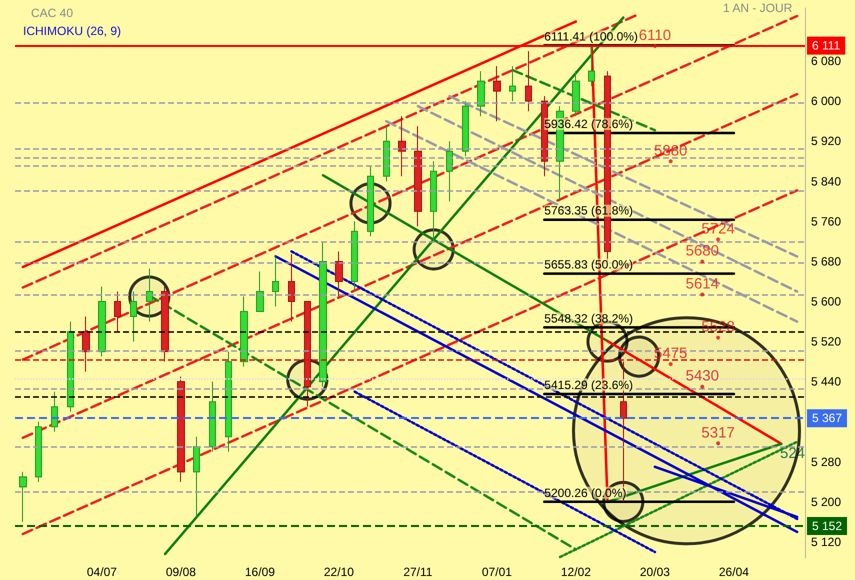 The height and width of the screenshot is (580, 855). Describe the element at coordinates (585, 493) in the screenshot. I see `annotation: 5200.26 (0.0%)` at that location.